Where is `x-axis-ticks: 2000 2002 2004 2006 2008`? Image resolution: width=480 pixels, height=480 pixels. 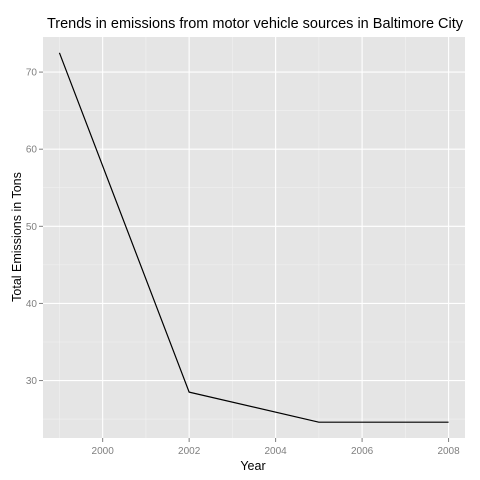
x-axis-ticks: 2000 2002 2004 2006 2008 is located at coordinates (276, 447).